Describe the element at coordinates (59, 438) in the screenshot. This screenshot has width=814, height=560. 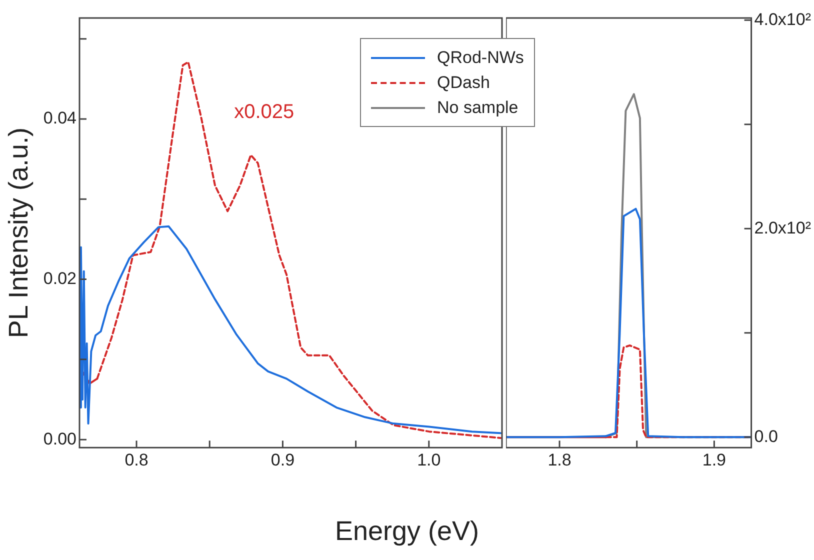
I see `y-tick-label: 0.00` at that location.